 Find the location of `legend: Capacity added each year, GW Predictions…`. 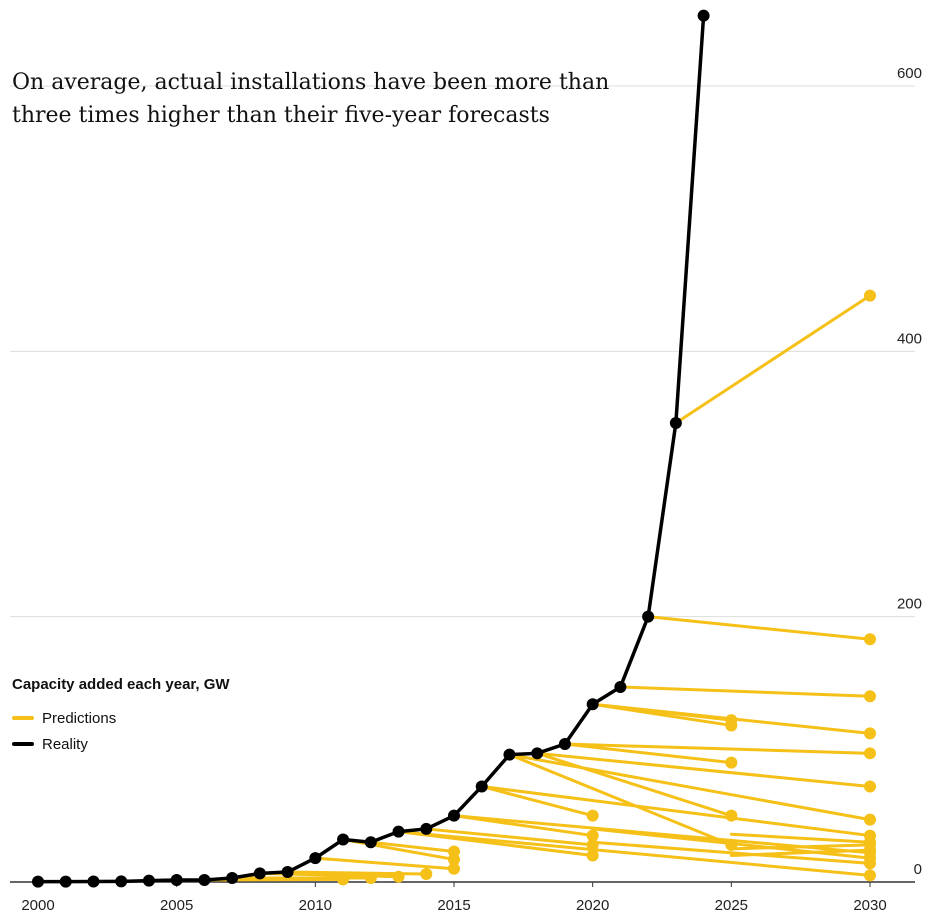

legend: Capacity added each year, GW Predictions… is located at coordinates (121, 716).